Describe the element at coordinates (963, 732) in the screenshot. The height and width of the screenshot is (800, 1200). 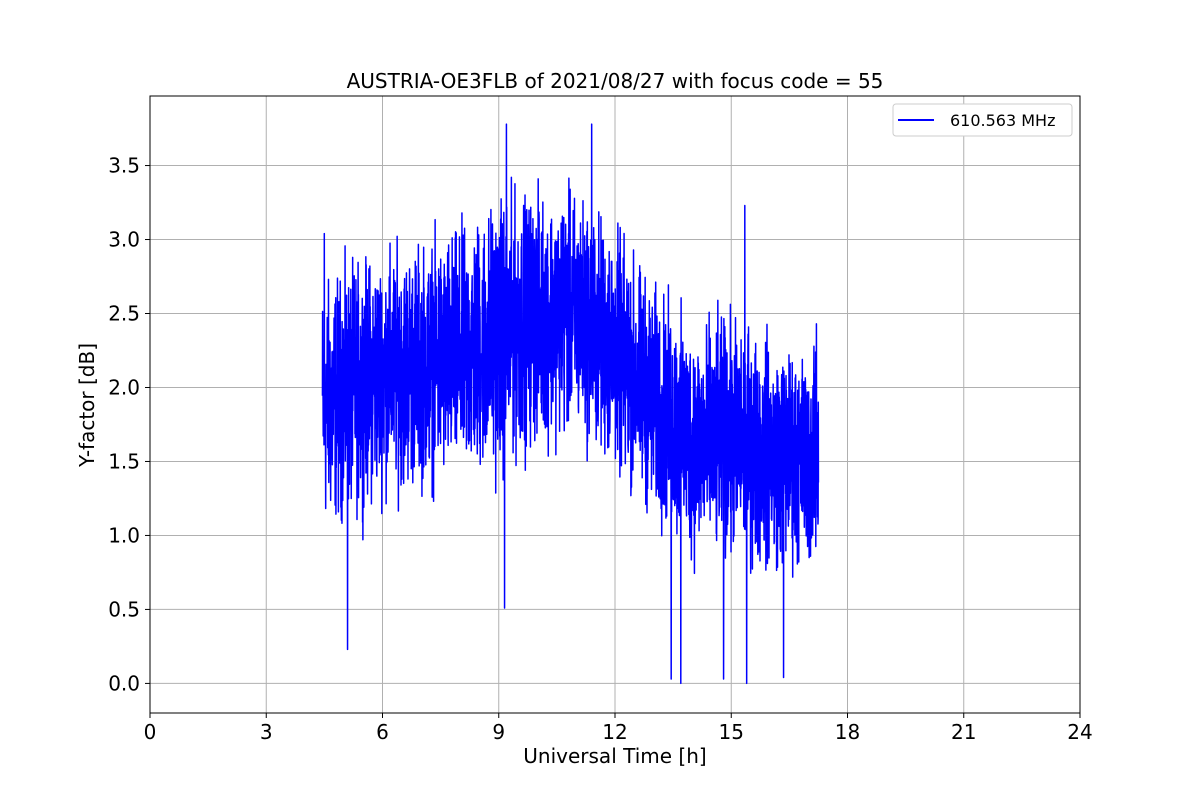
I see `x-tick-label: 21` at that location.